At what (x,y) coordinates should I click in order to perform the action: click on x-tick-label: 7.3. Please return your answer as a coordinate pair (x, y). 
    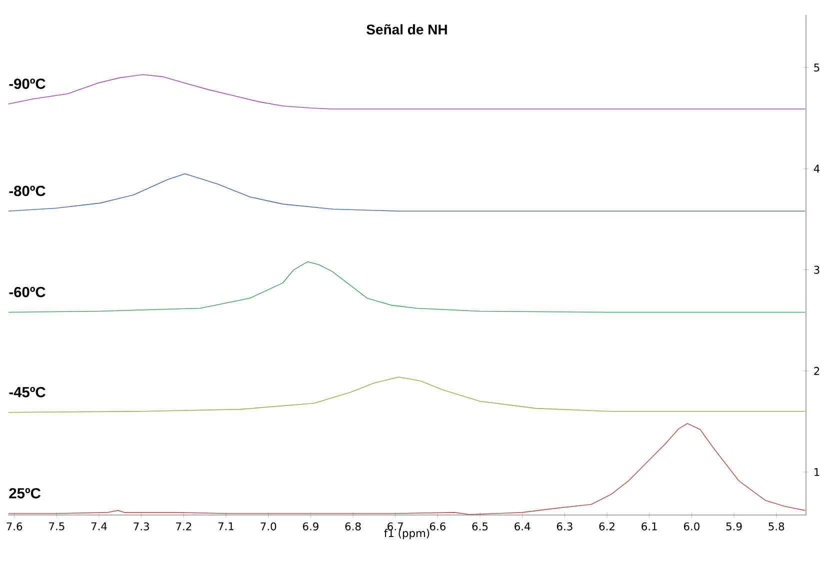
    Looking at the image, I should click on (141, 526).